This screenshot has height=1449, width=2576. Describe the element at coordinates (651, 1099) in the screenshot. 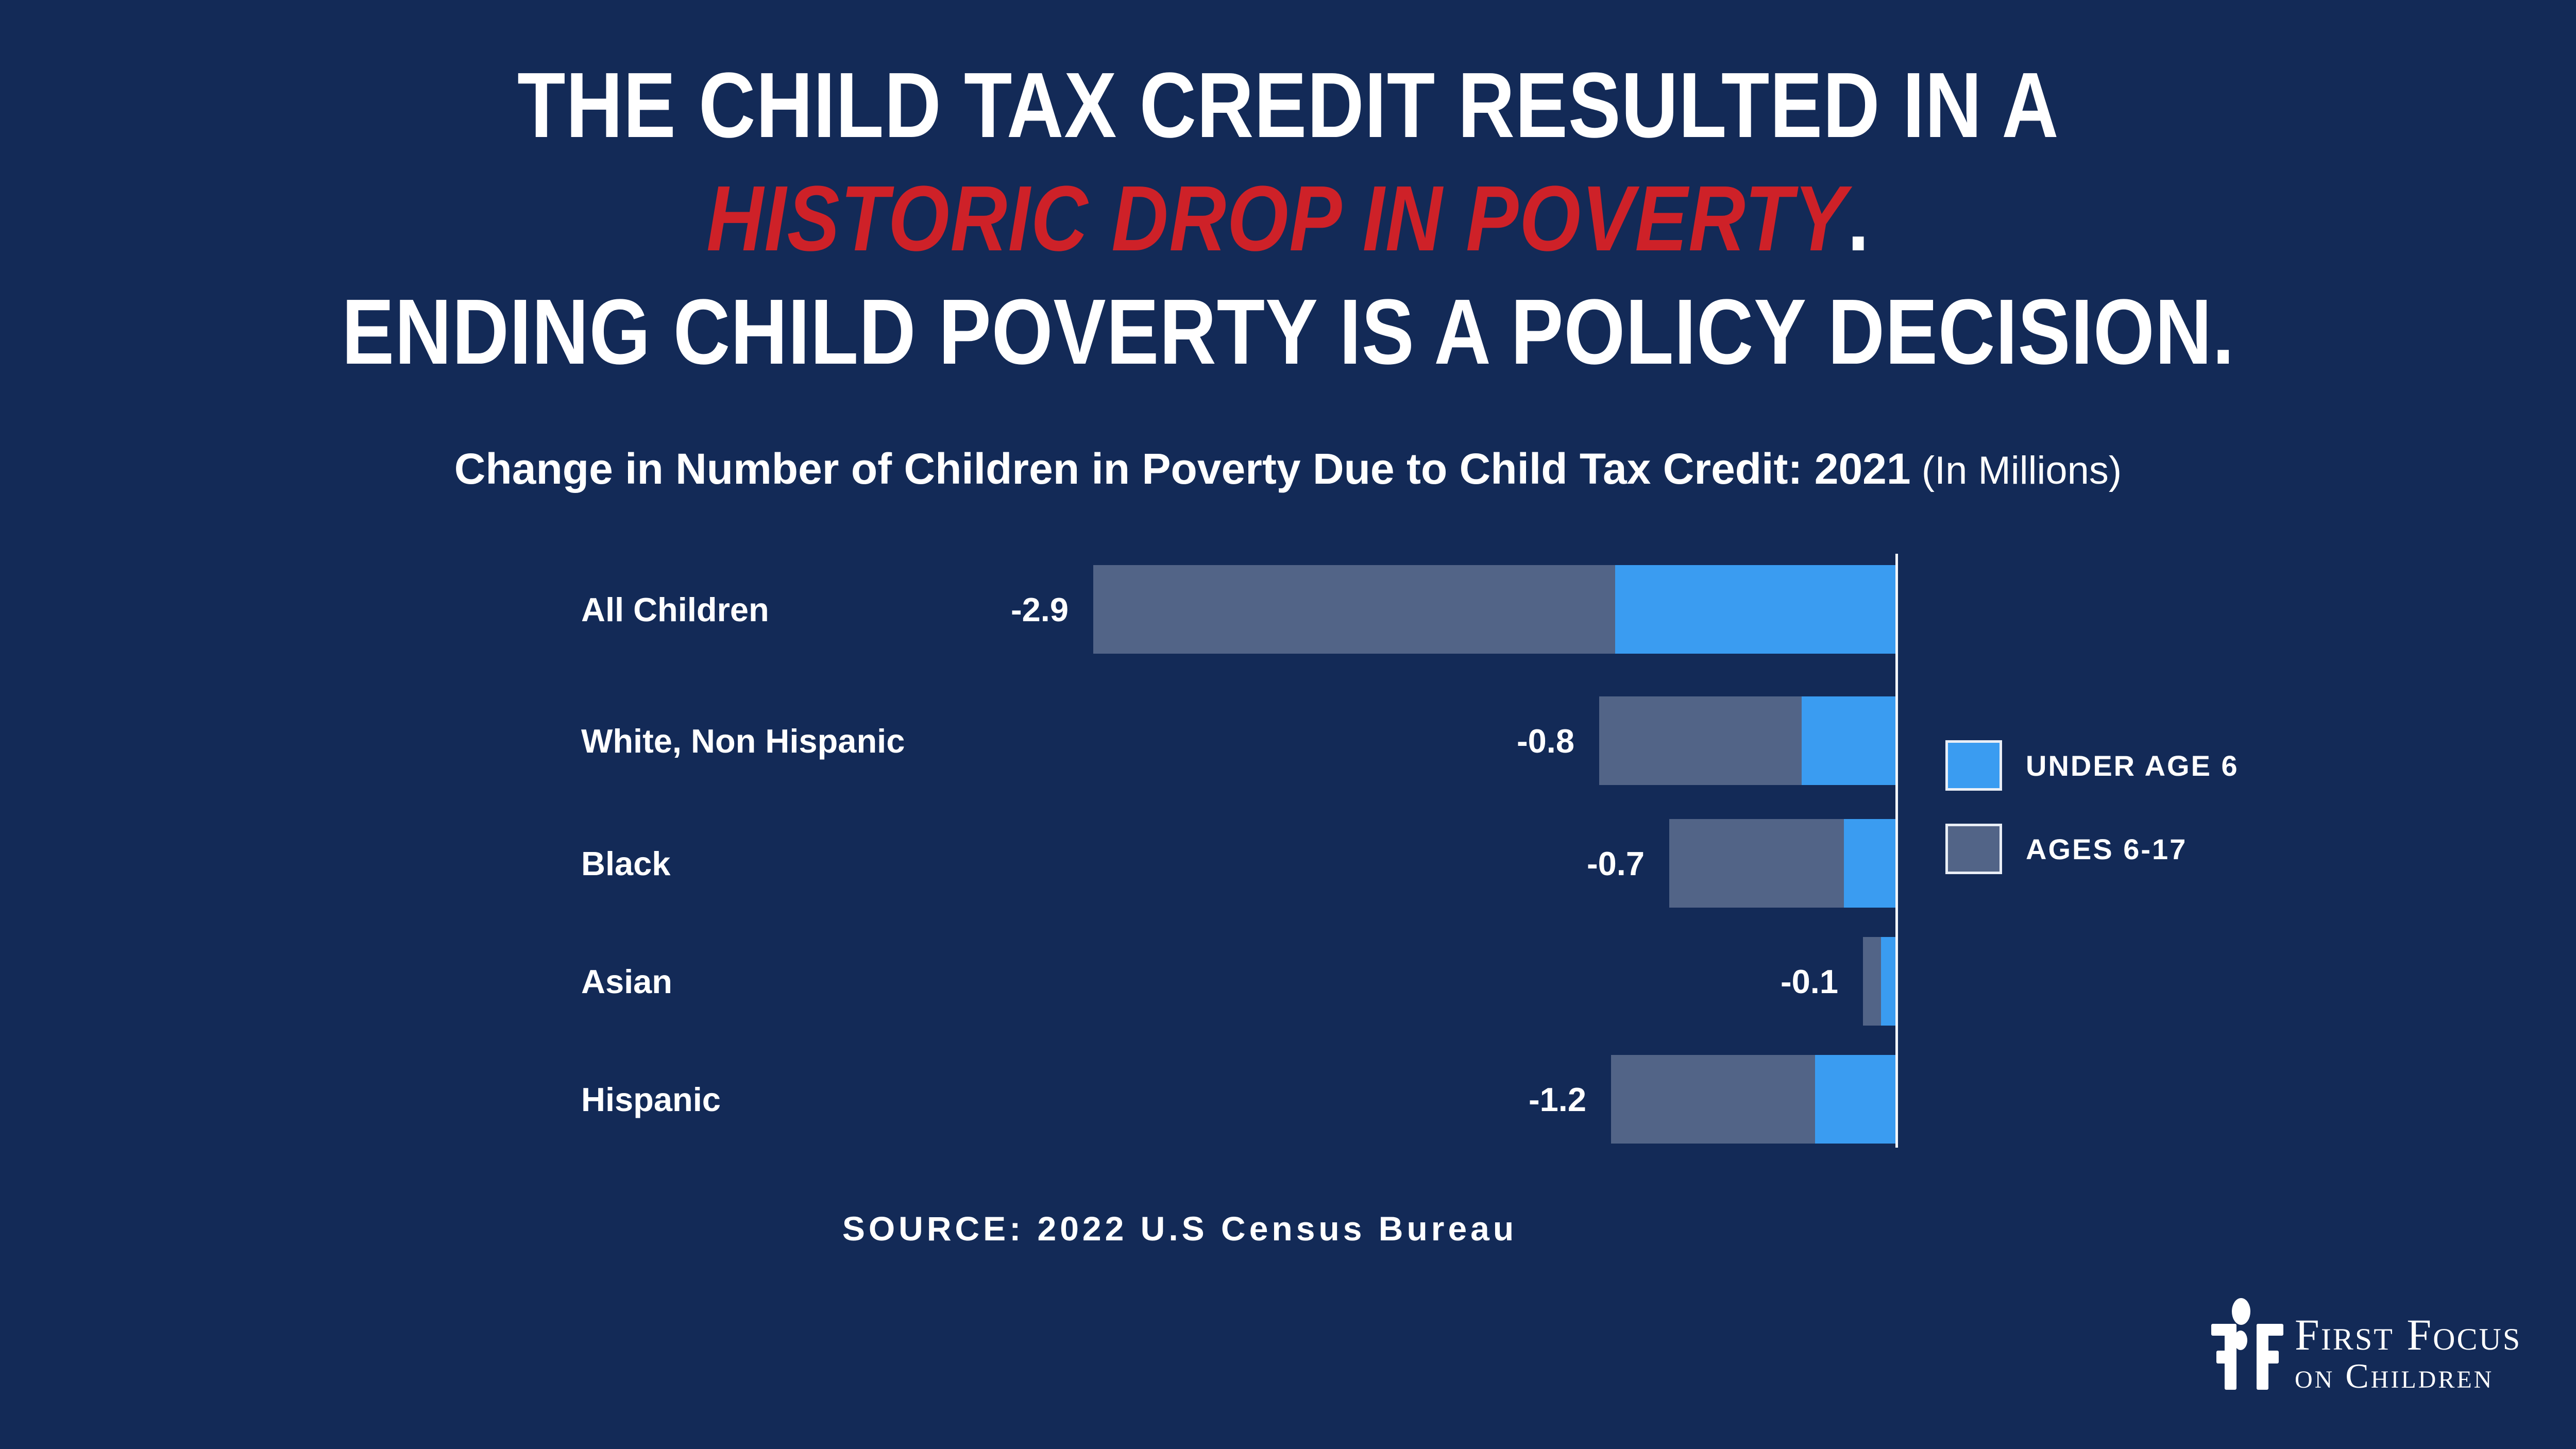

I see `category-label: Hispanic` at that location.